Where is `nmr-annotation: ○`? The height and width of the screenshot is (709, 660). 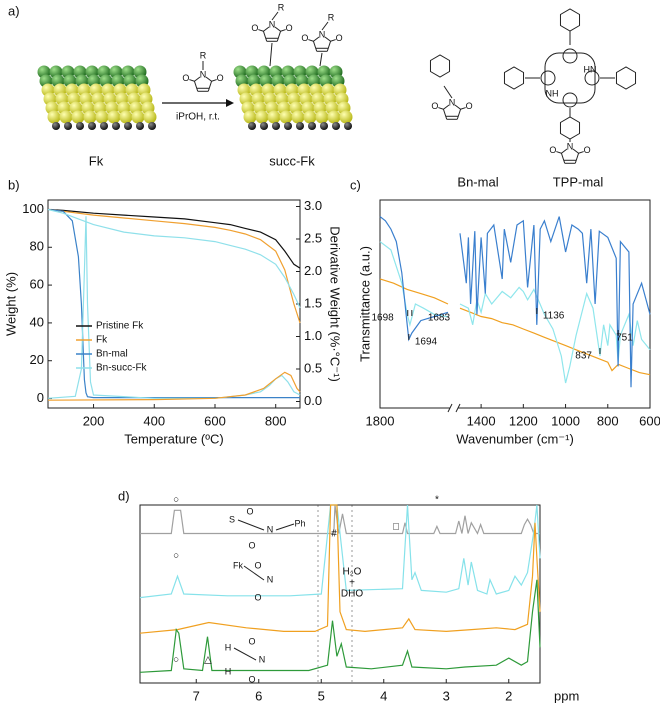 nmr-annotation: ○ is located at coordinates (176, 500).